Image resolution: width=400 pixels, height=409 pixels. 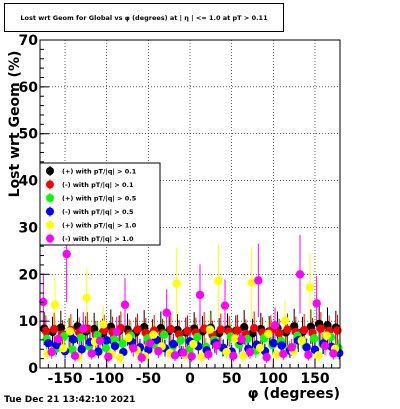 I want to click on legend-entry: (-) with pT/|q| > 0.1, so click(x=98, y=185).